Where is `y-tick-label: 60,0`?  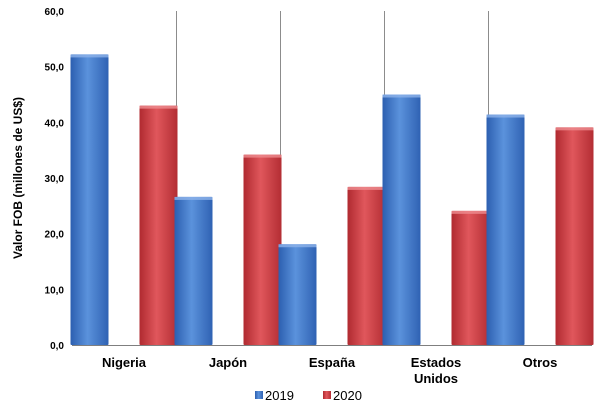
y-tick-label: 60,0 is located at coordinates (55, 12).